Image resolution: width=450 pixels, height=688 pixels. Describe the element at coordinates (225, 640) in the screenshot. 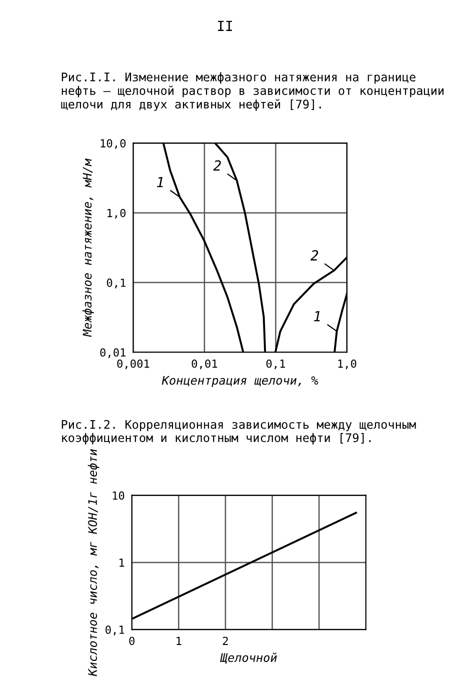

I see `x-tick-label: 2` at that location.